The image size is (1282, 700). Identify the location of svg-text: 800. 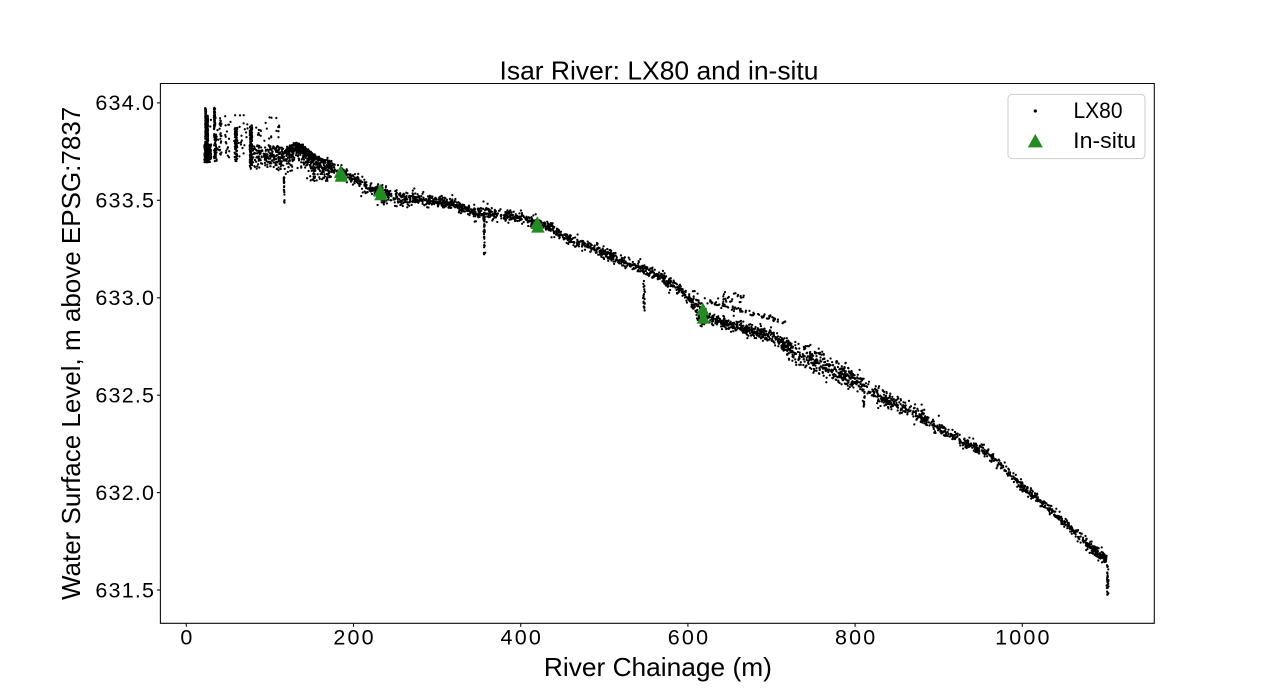
(856, 638).